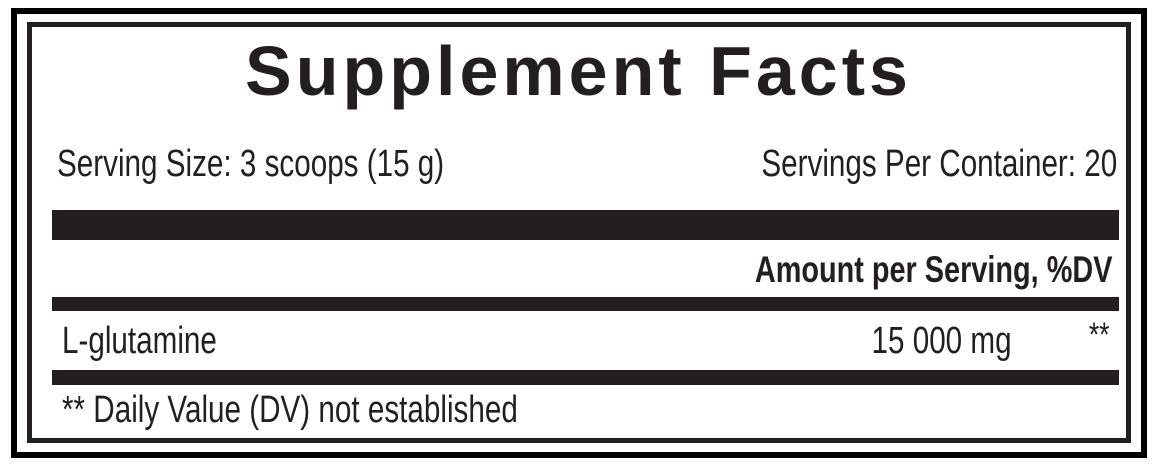 Image resolution: width=1157 pixels, height=471 pixels. I want to click on ingredient-name: L-glutamine, so click(139, 341).